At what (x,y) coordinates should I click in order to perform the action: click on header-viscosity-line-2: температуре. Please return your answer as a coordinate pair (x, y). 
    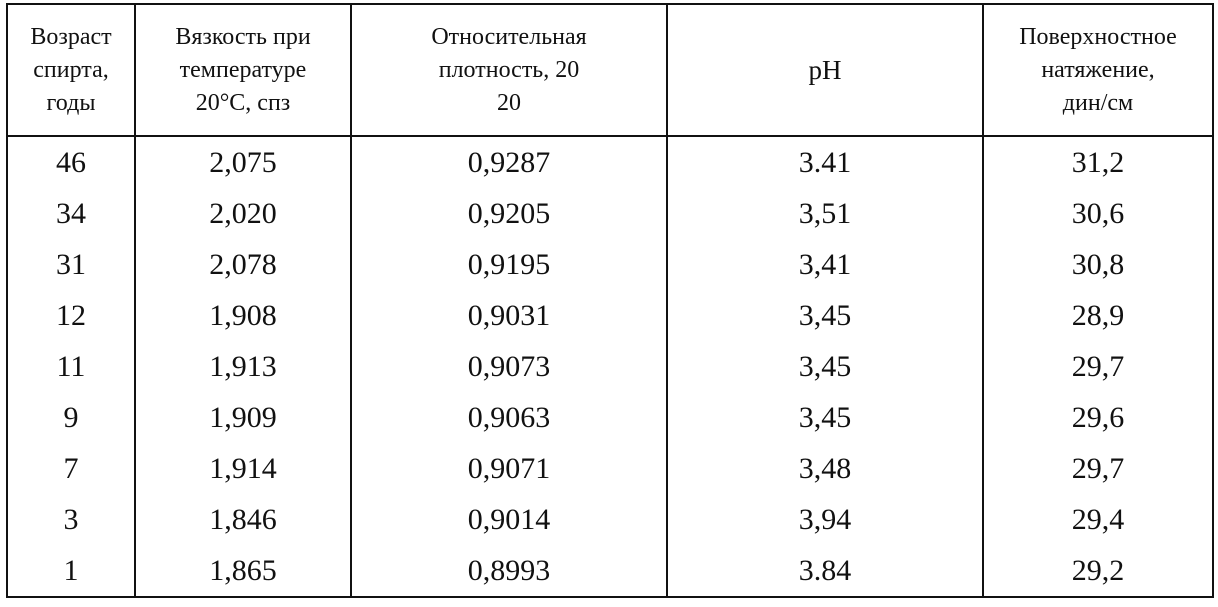
    Looking at the image, I should click on (243, 69).